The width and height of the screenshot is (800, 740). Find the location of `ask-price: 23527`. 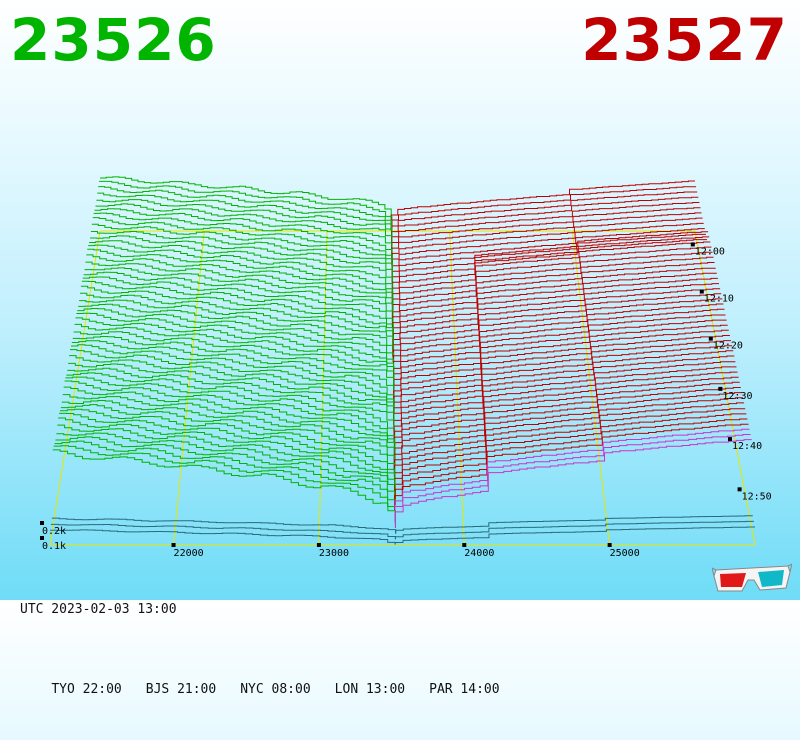

ask-price: 23527 is located at coordinates (684, 40).